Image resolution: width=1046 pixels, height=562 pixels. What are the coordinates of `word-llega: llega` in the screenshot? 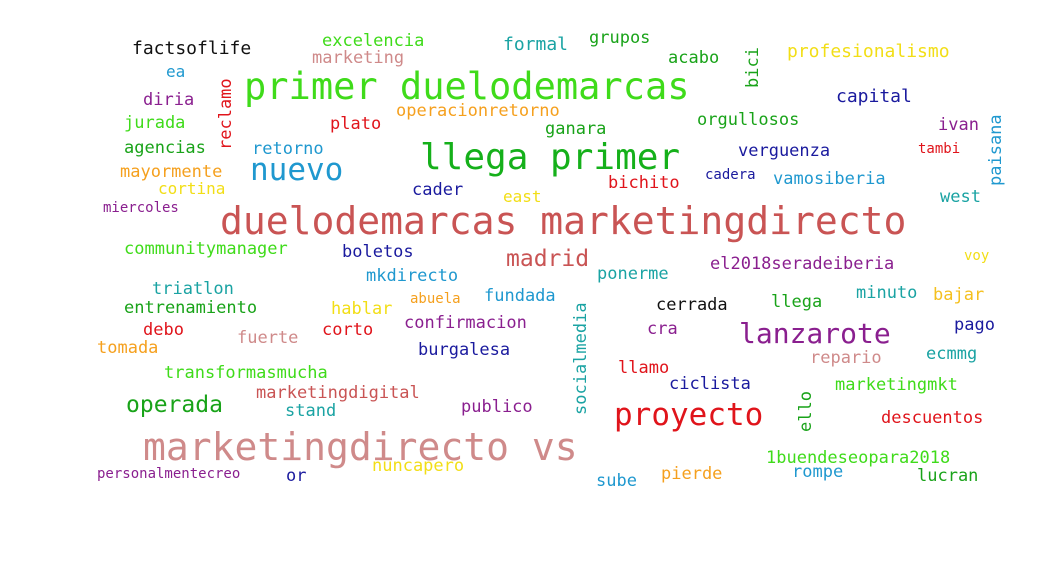 It's located at (797, 302).